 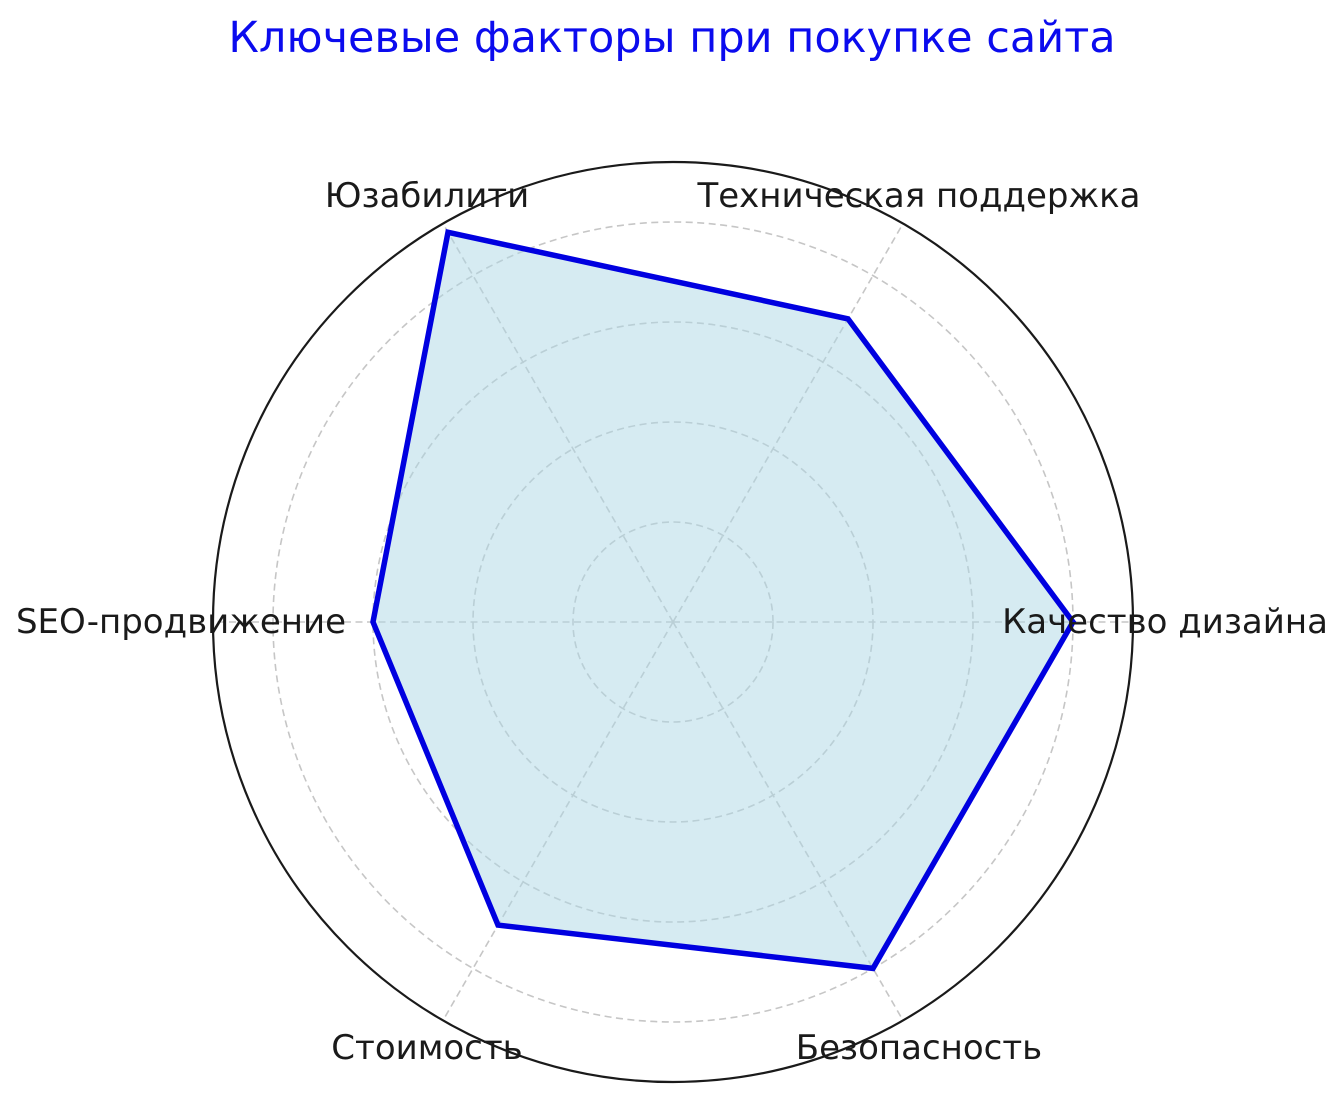 What do you see at coordinates (426, 1048) in the screenshot?
I see `category-label-4: Стоимость` at bounding box center [426, 1048].